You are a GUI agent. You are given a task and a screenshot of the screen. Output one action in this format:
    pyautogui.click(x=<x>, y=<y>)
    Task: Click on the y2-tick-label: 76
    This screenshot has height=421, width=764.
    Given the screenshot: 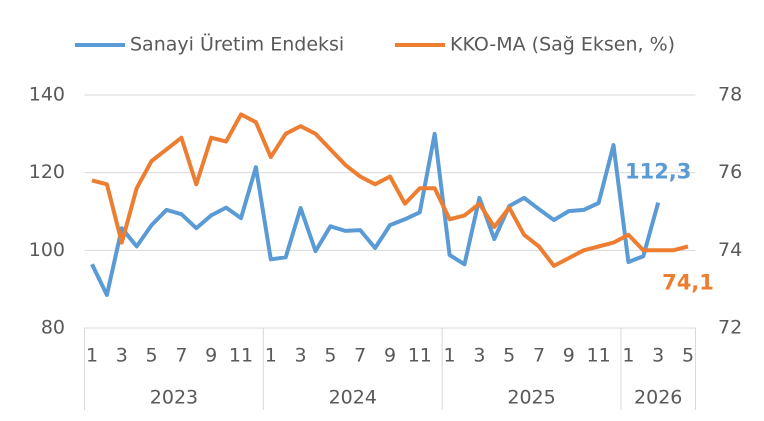 What is the action you would take?
    pyautogui.click(x=730, y=172)
    